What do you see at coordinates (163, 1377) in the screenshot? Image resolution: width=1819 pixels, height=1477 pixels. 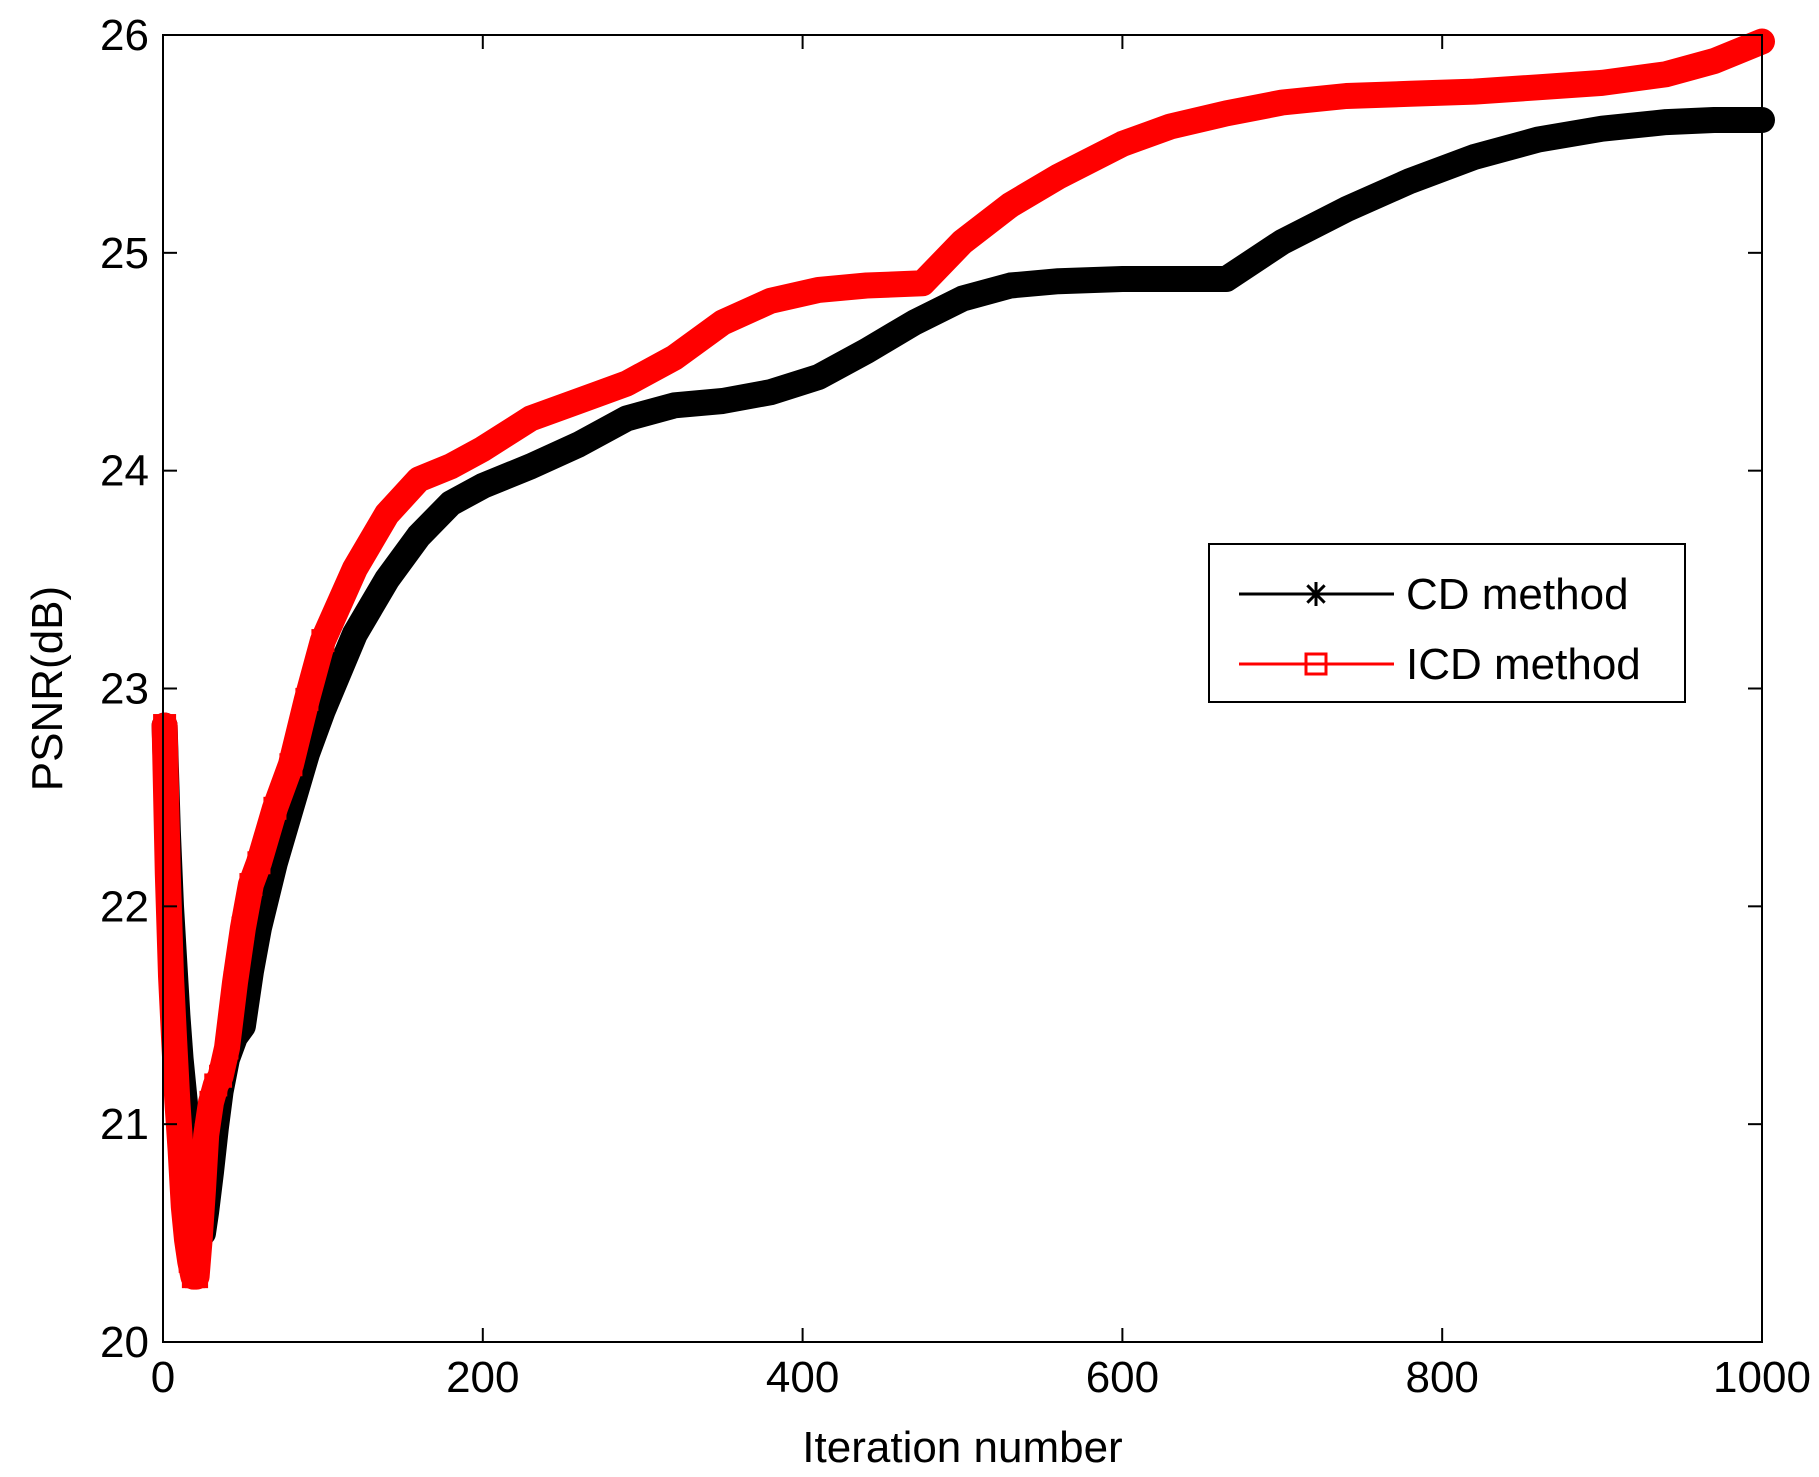 I see `x-tick-label: 0` at bounding box center [163, 1377].